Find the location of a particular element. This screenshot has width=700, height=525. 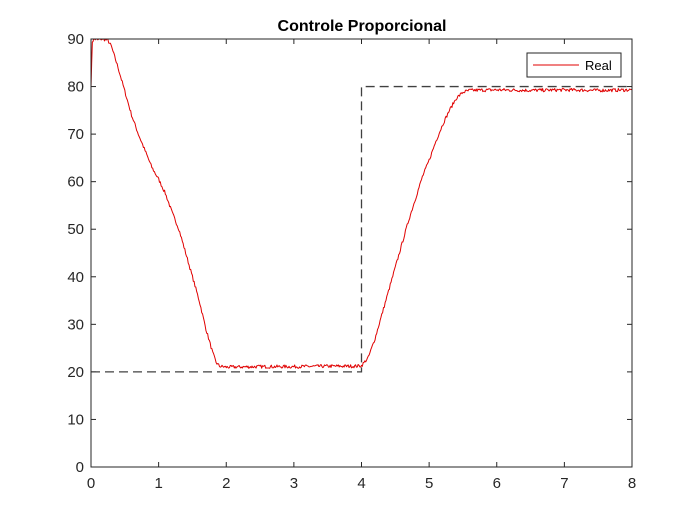

y-tick-label: 50 is located at coordinates (75, 229).